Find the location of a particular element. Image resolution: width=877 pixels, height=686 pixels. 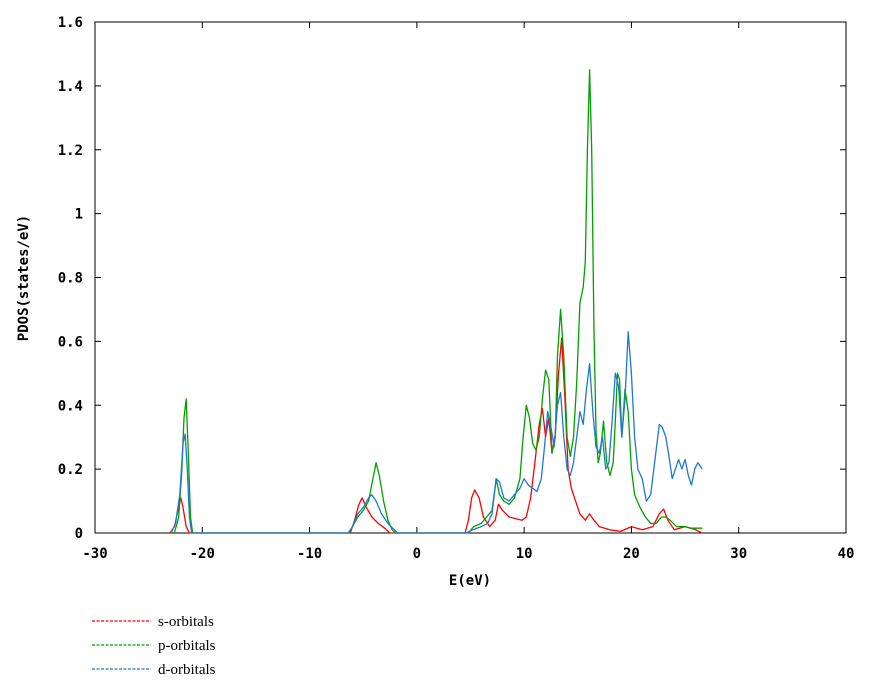

y-tick-label: 0 is located at coordinates (79, 534).